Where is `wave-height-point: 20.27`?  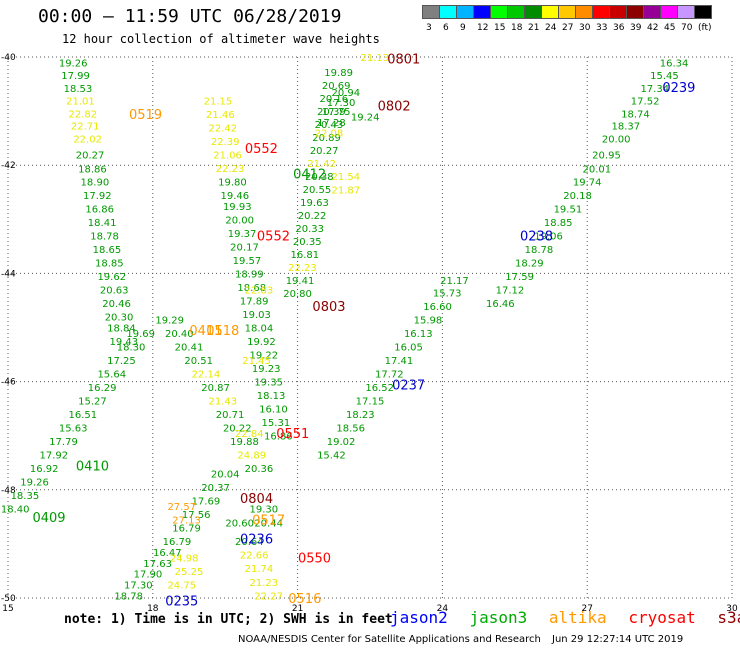
wave-height-point: 20.27 is located at coordinates (90, 155).